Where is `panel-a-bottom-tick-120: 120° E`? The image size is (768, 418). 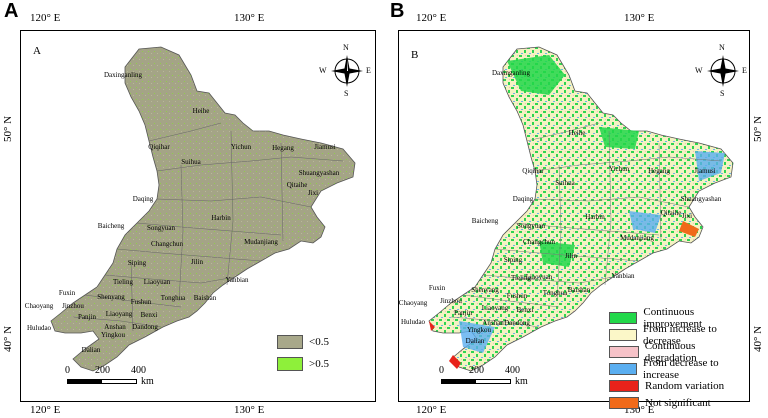
panel-a-bottom-tick-120: 120° E is located at coordinates (45, 410).